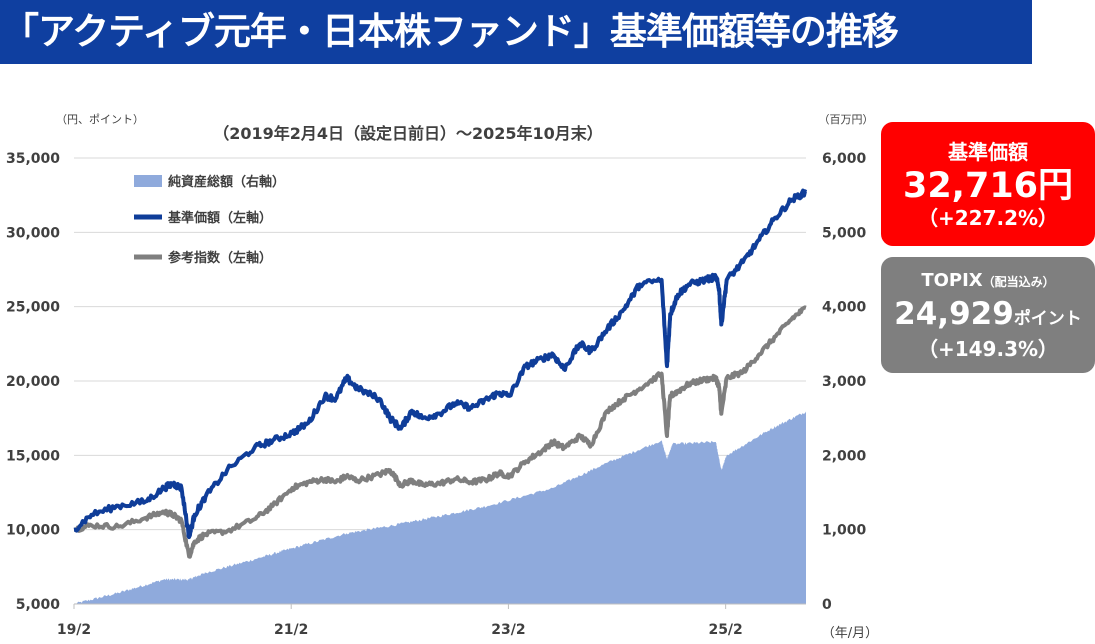 This screenshot has width=1095, height=644. I want to click on x-axis-unit: （年/月）, so click(850, 633).